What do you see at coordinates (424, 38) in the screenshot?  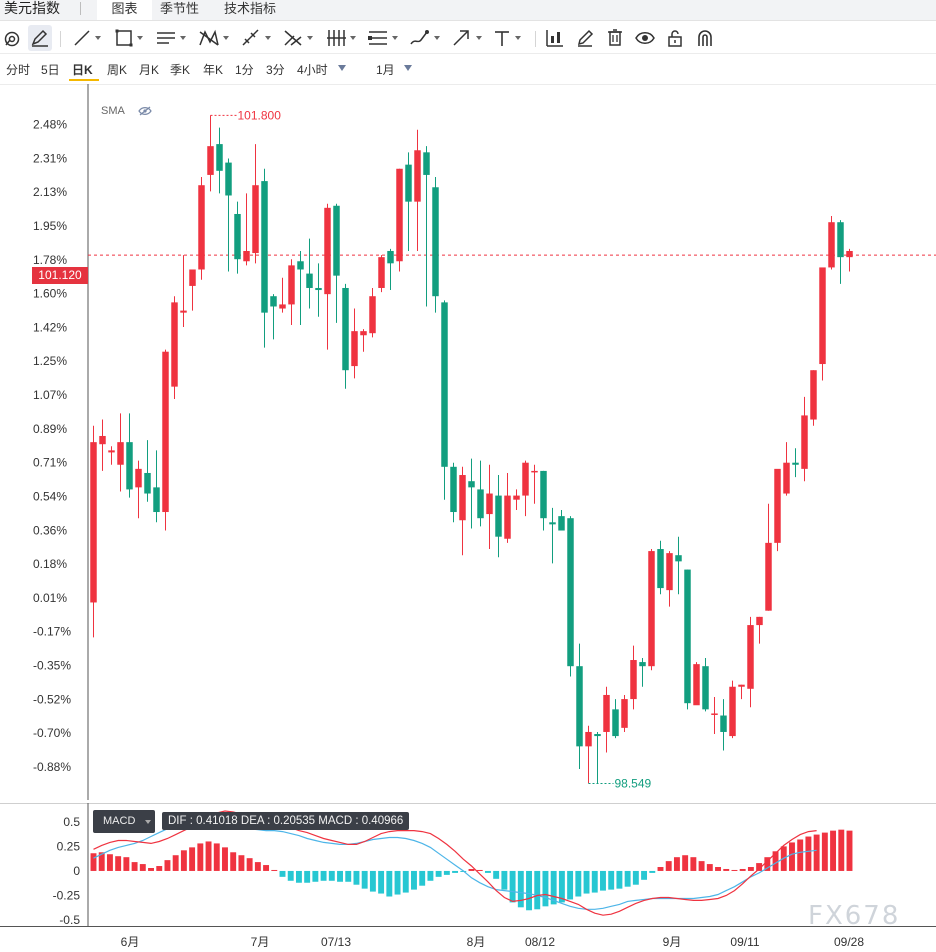 I see `brush-tool` at bounding box center [424, 38].